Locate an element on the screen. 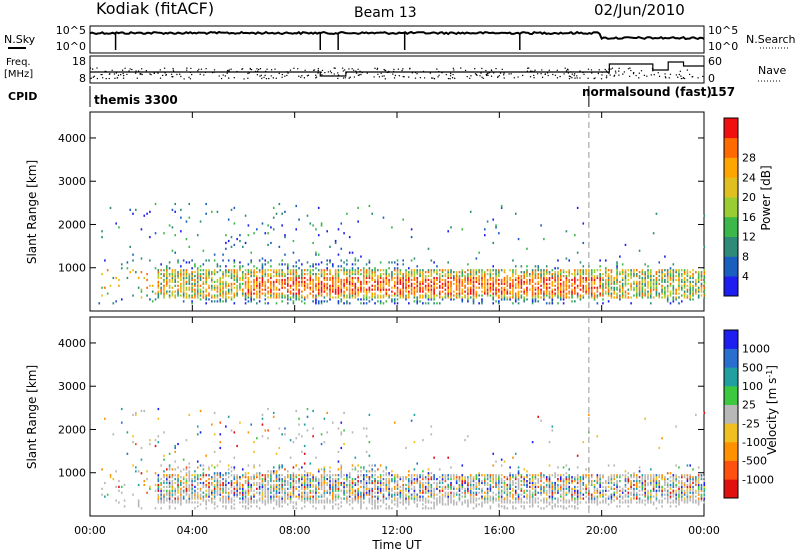  echo-1921 is located at coordinates (524, 272).